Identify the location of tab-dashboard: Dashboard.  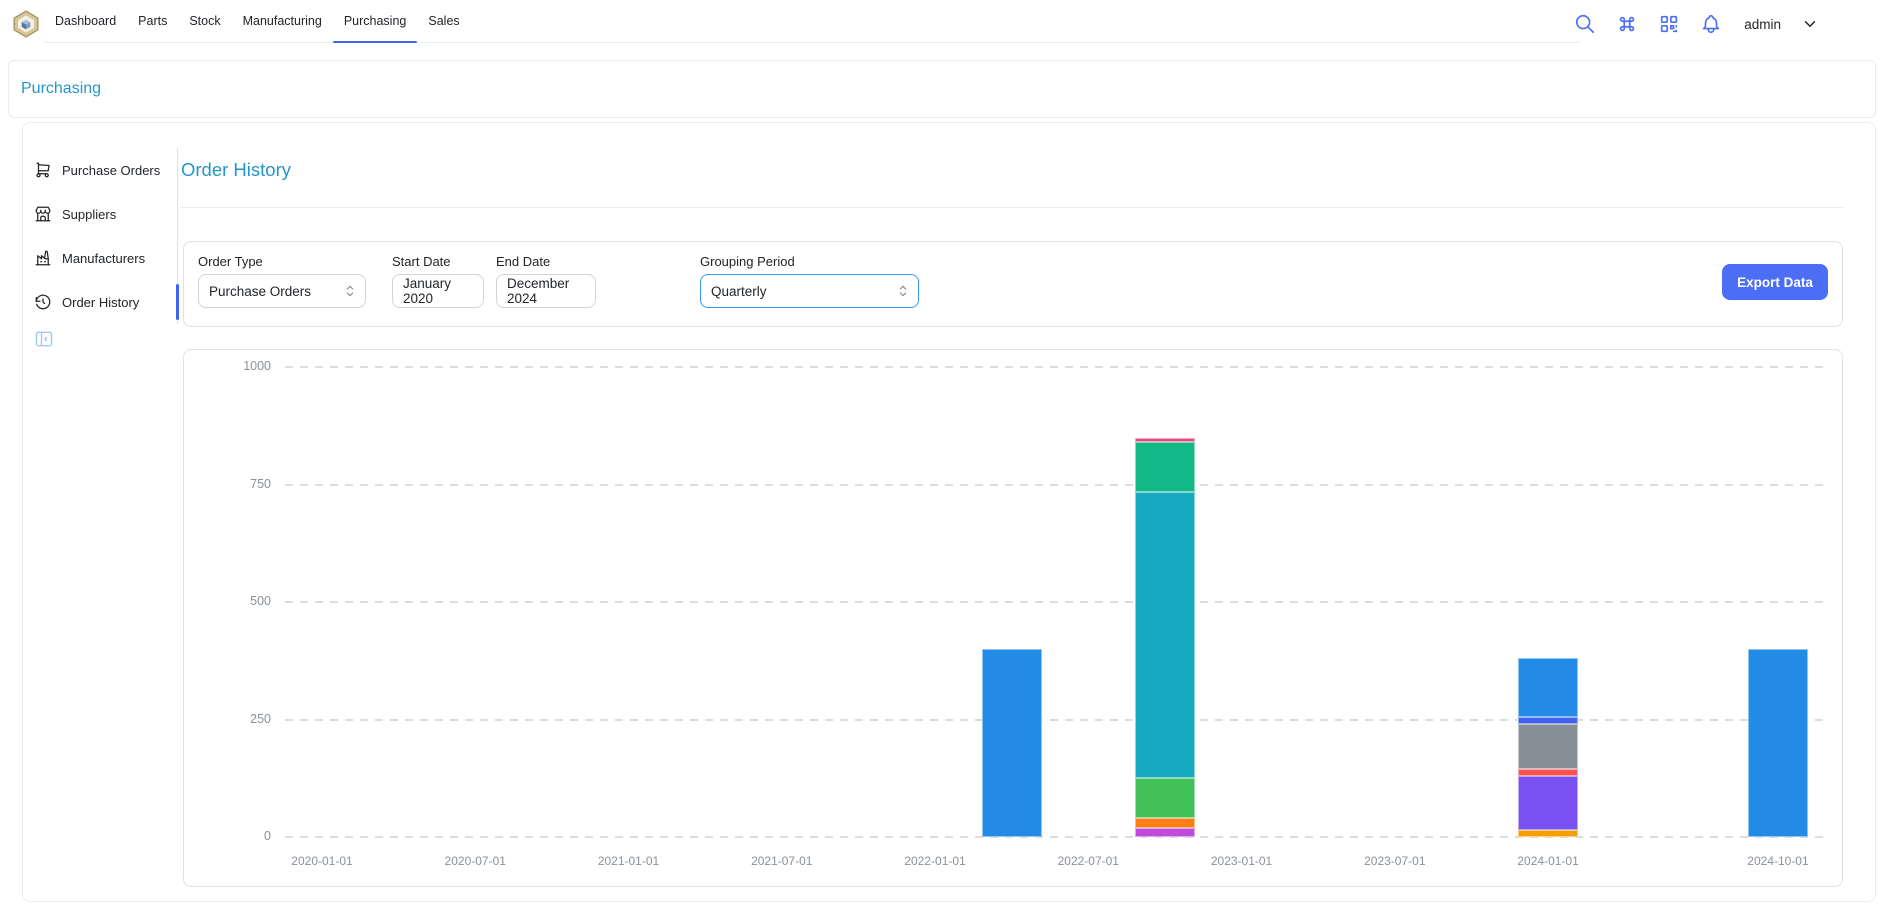
(85, 21).